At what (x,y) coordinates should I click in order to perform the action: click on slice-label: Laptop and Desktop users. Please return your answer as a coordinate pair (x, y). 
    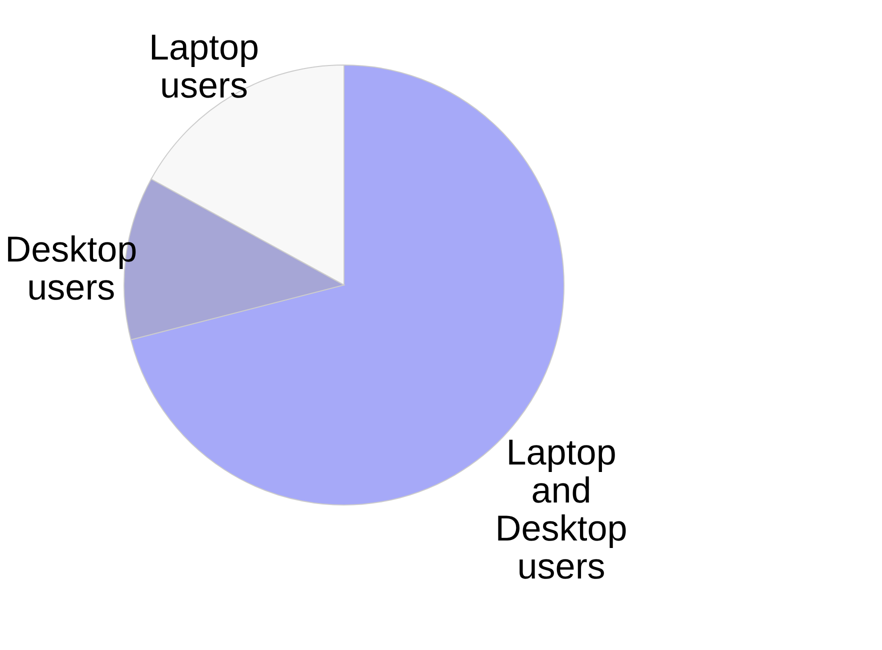
    Looking at the image, I should click on (561, 509).